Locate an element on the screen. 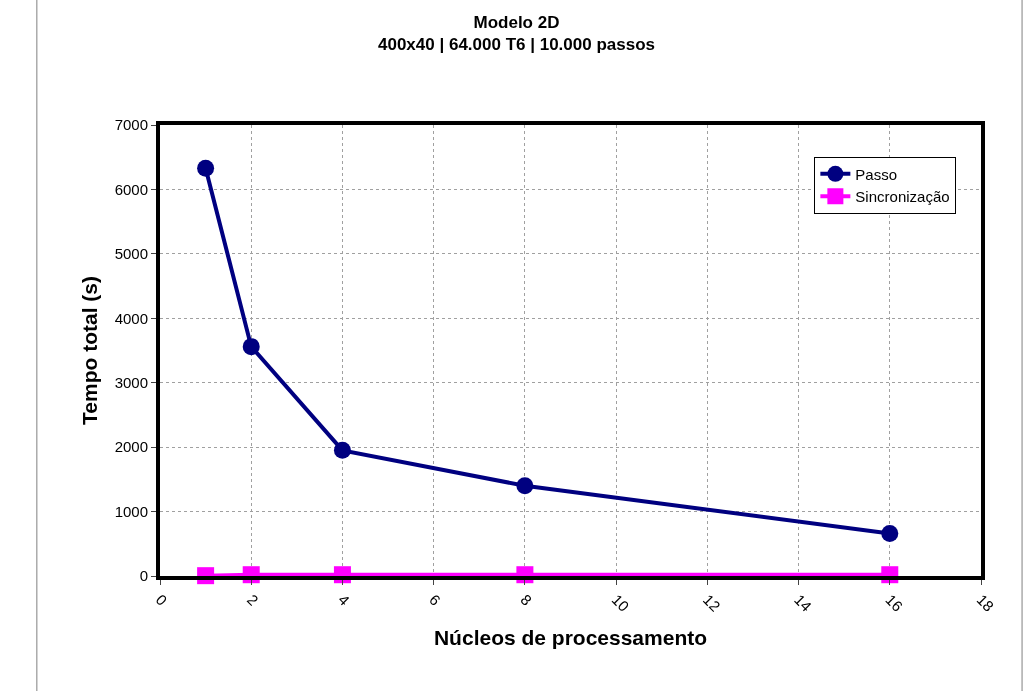  y-tick-label: 5000 is located at coordinates (131, 254).